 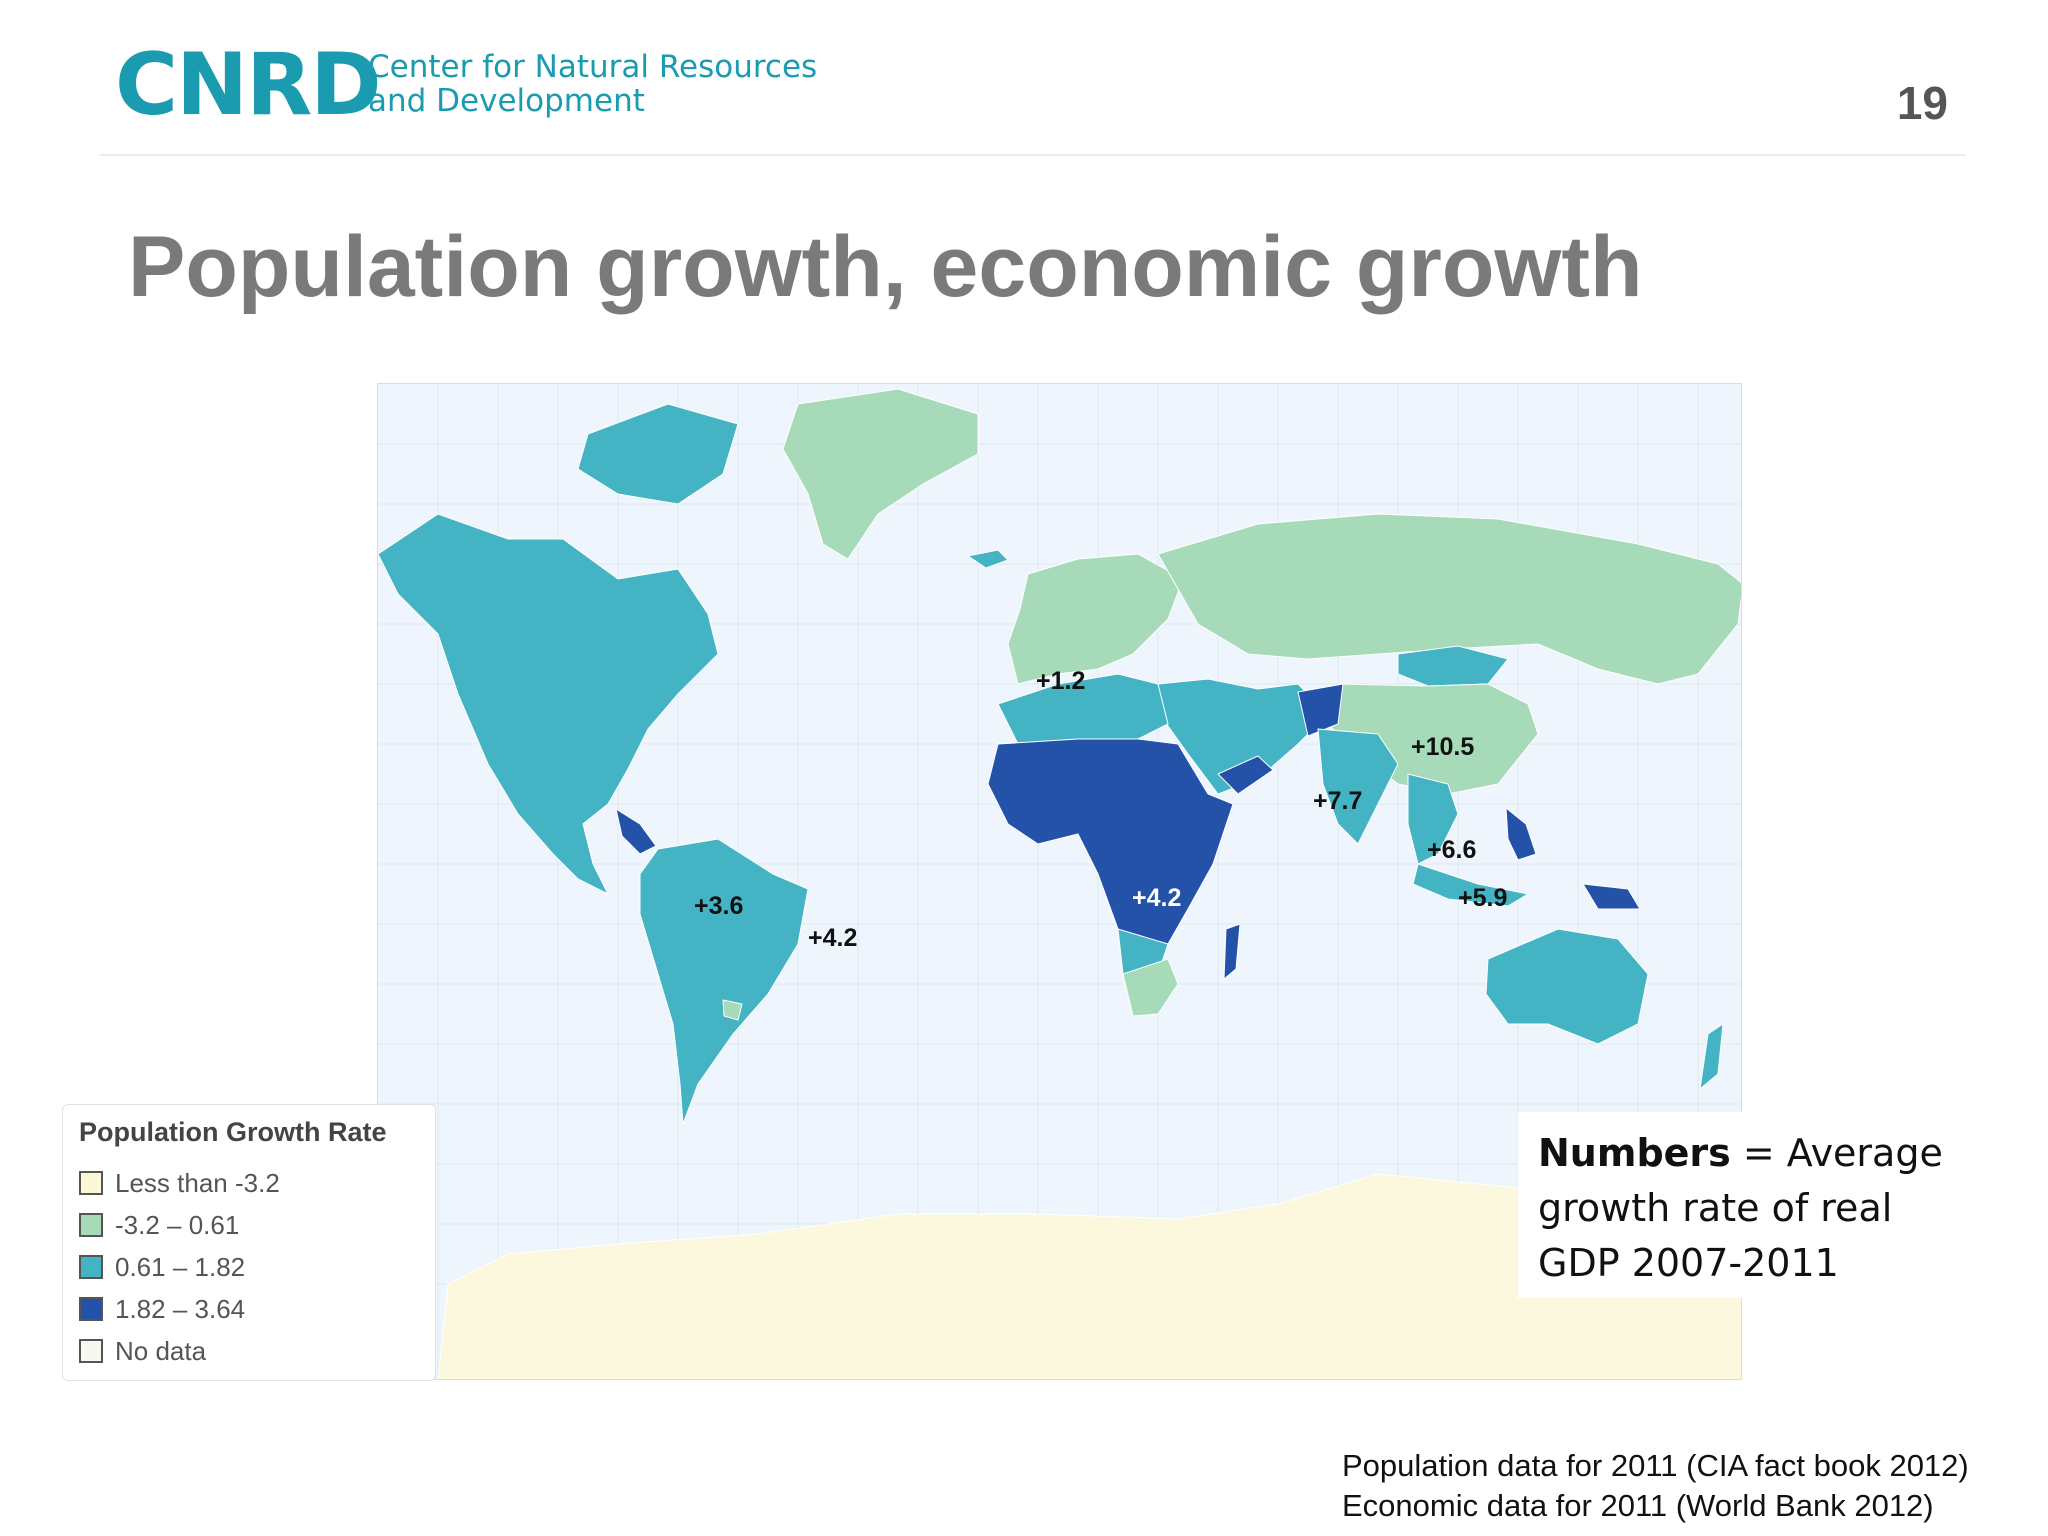 What do you see at coordinates (548, 704) in the screenshot?
I see `region-north-america` at bounding box center [548, 704].